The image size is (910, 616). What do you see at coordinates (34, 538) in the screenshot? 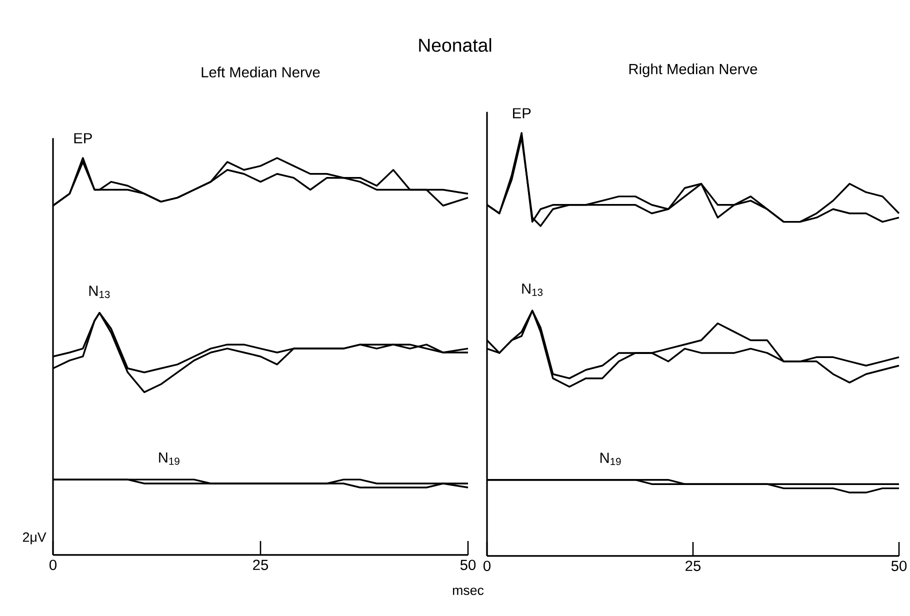
I see `text: 2μV` at bounding box center [34, 538].